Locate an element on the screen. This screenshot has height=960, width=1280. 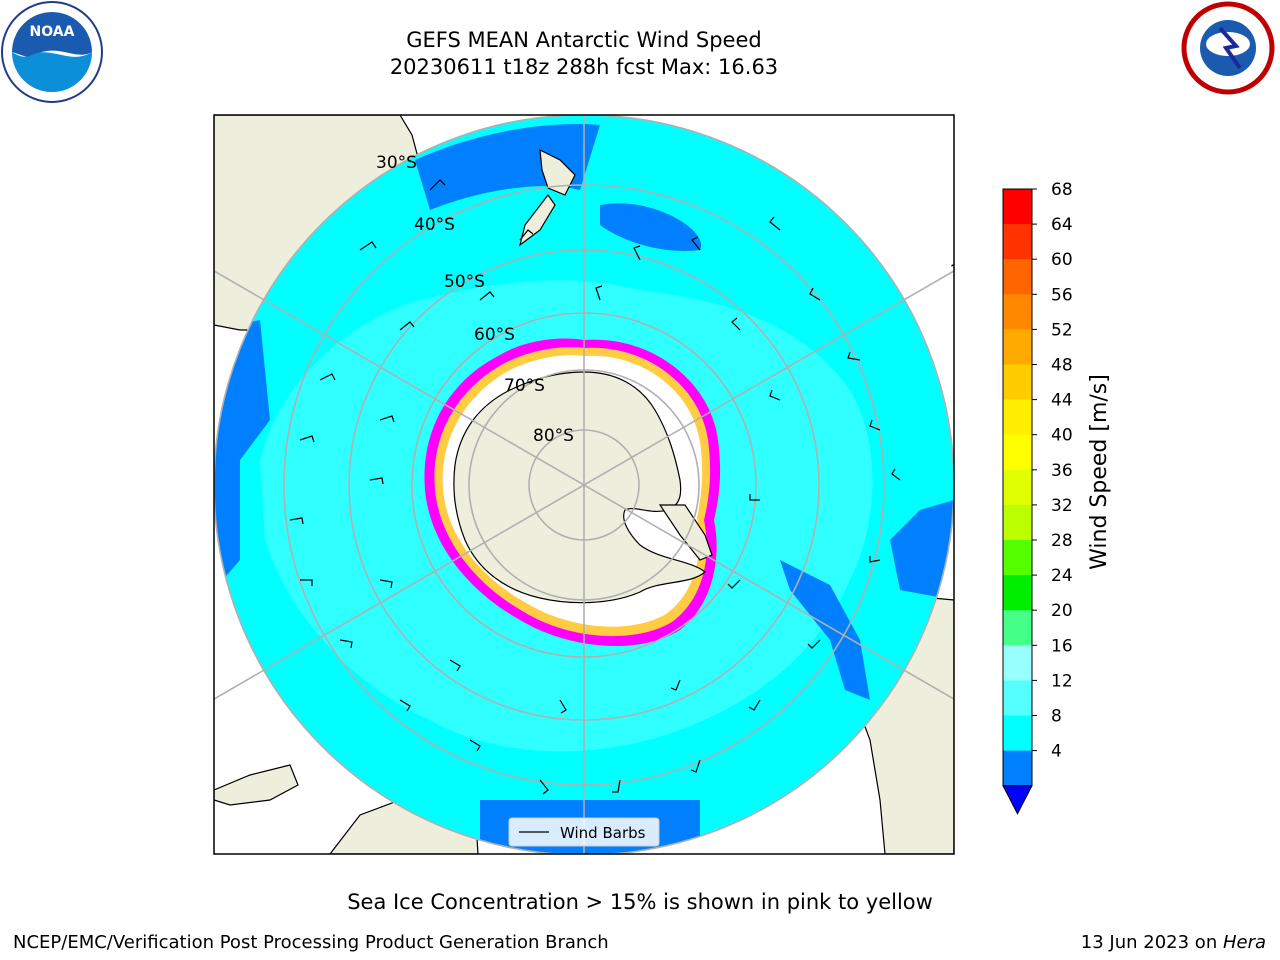
lat-label-80s: 80°S is located at coordinates (553, 436).